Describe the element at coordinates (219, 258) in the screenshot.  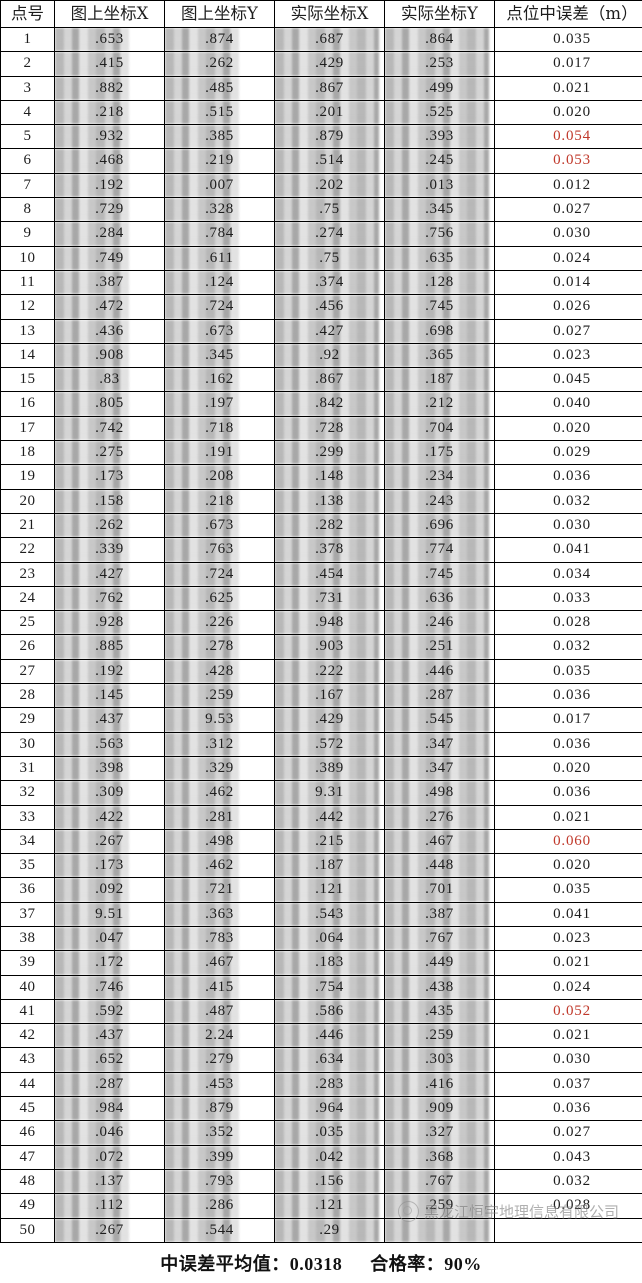
I see `cell-map-y-value: .611` at that location.